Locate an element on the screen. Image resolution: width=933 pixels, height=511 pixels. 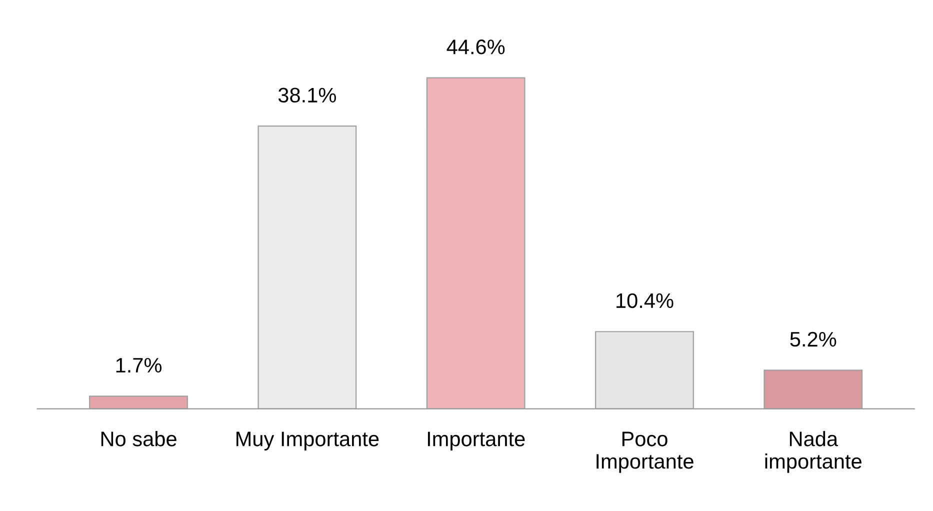
data-label: 44.6% is located at coordinates (475, 47).